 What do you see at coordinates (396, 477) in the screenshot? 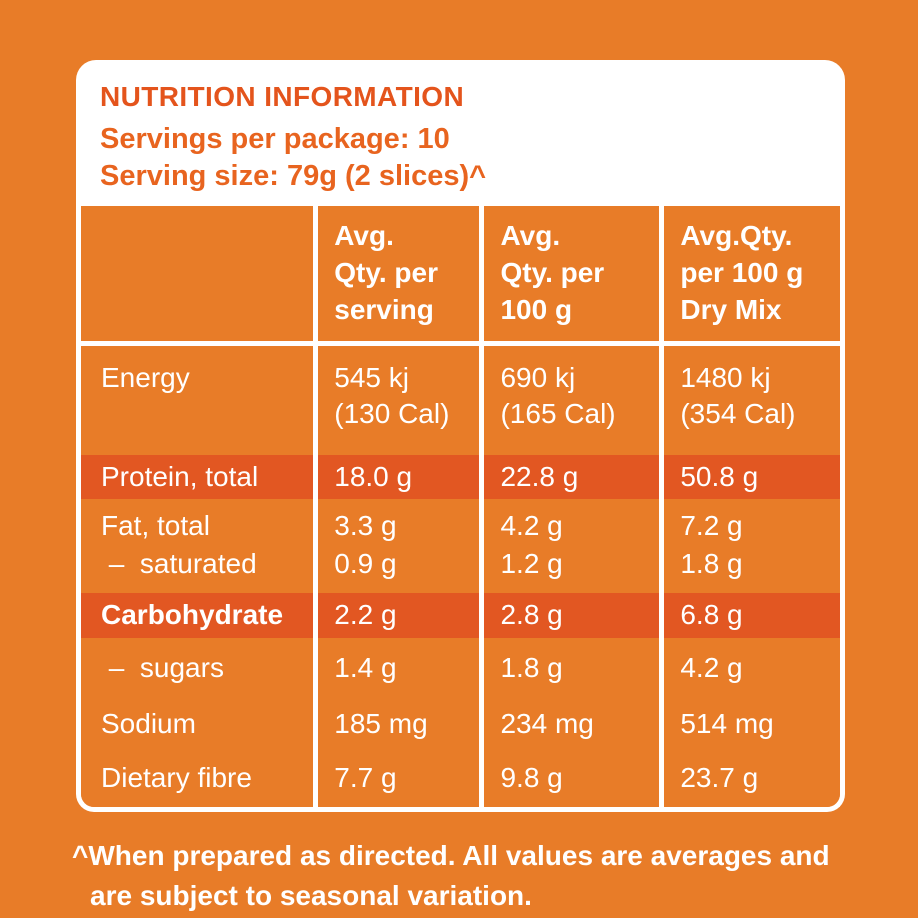
I see `value-cell: 18.0 g` at bounding box center [396, 477].